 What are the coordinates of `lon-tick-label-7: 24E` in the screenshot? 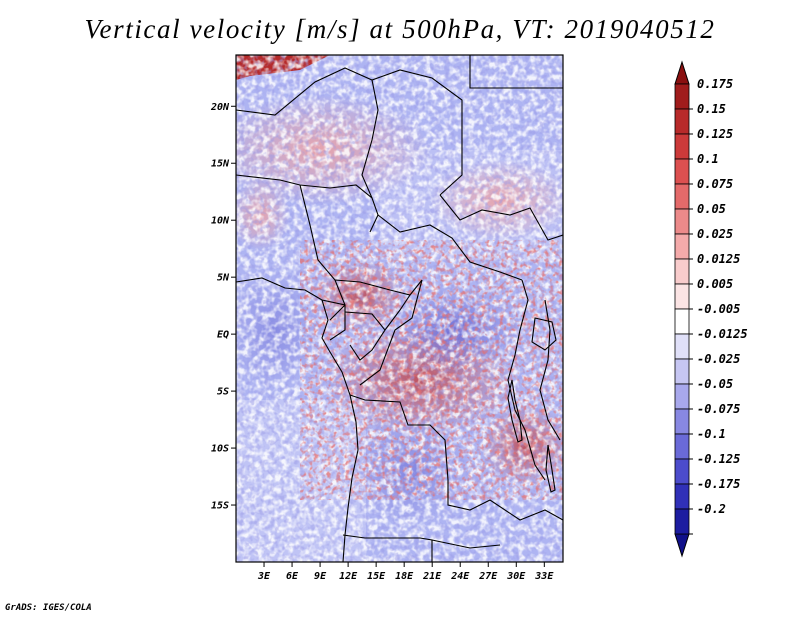 It's located at (460, 576).